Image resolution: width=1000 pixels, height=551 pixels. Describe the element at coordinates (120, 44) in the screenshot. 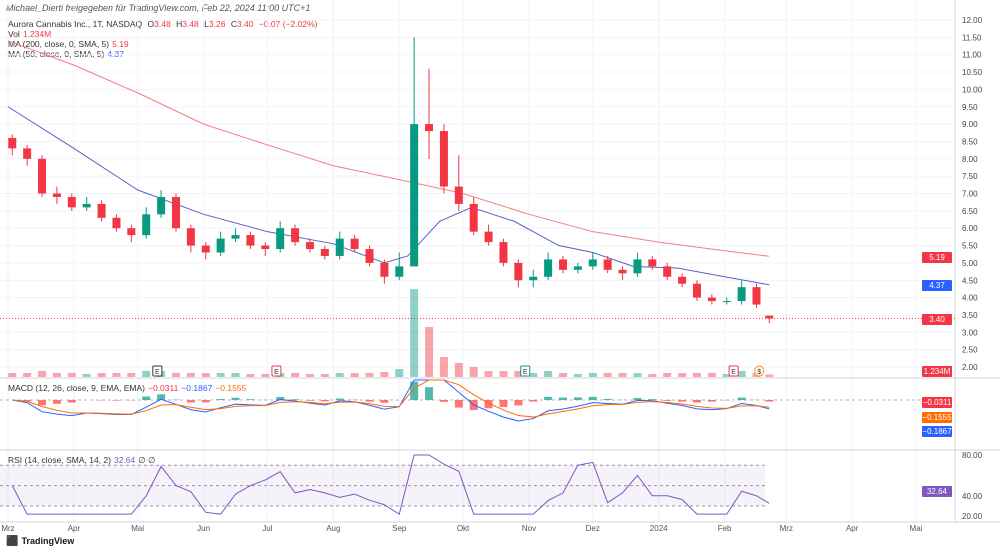

I see `ma200-value: 5.19` at that location.